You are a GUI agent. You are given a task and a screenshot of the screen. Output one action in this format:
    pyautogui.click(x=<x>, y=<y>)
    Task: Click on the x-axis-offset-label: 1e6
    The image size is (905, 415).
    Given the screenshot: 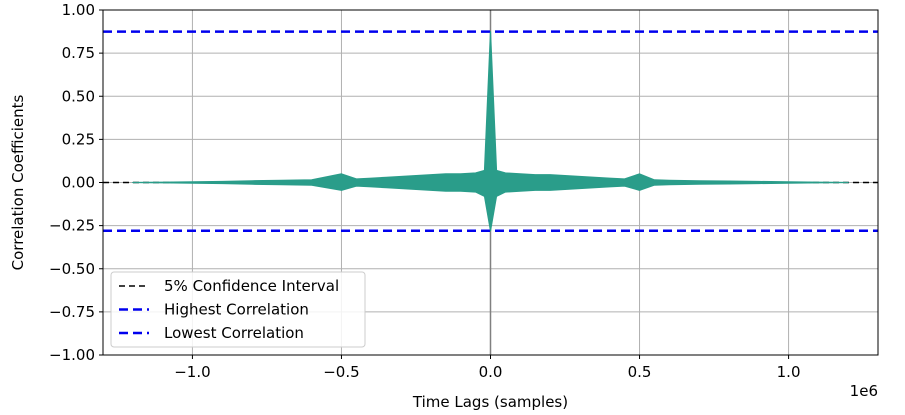 What is the action you would take?
    pyautogui.click(x=864, y=391)
    